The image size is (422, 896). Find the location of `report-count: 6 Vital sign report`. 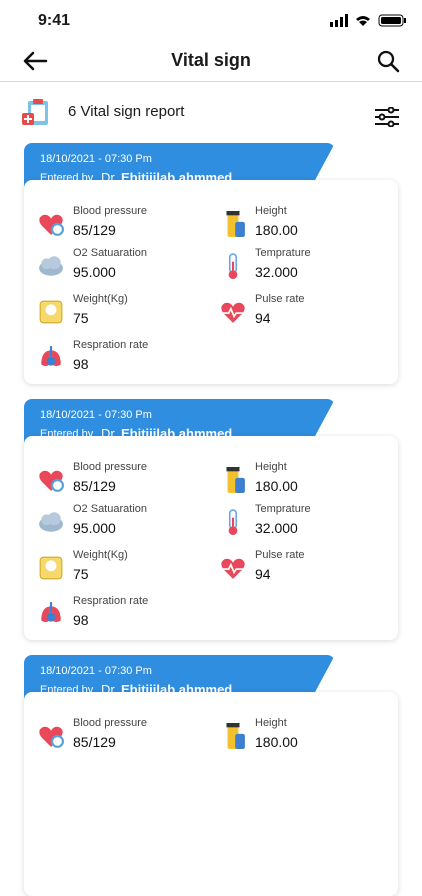

report-count: 6 Vital sign report is located at coordinates (126, 111).